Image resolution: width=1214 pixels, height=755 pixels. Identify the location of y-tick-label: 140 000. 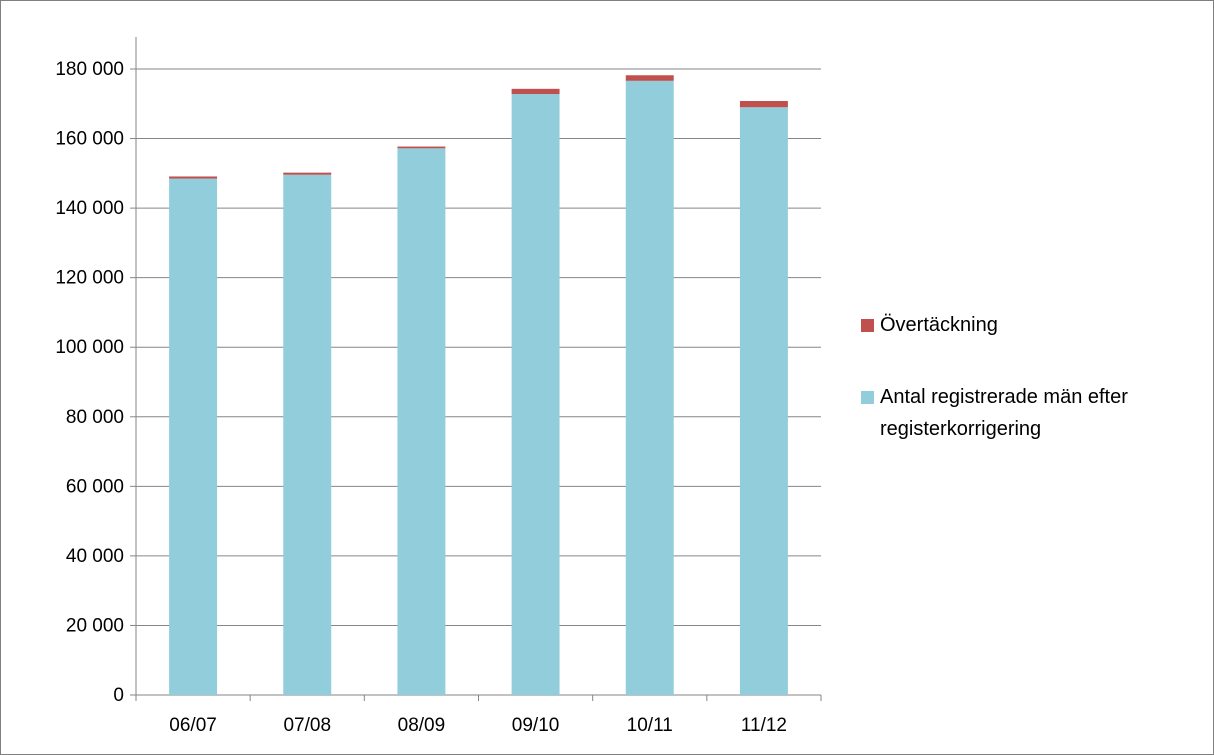
(89, 208).